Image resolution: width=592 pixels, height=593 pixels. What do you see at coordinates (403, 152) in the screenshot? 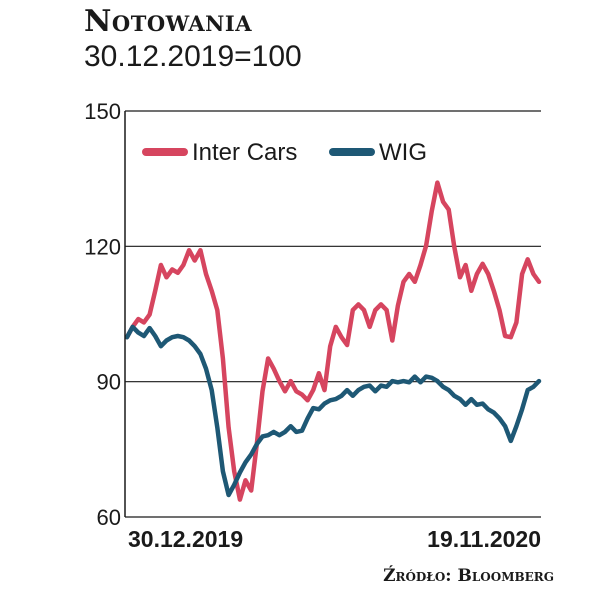
I see `legend-label: WIG` at bounding box center [403, 152].